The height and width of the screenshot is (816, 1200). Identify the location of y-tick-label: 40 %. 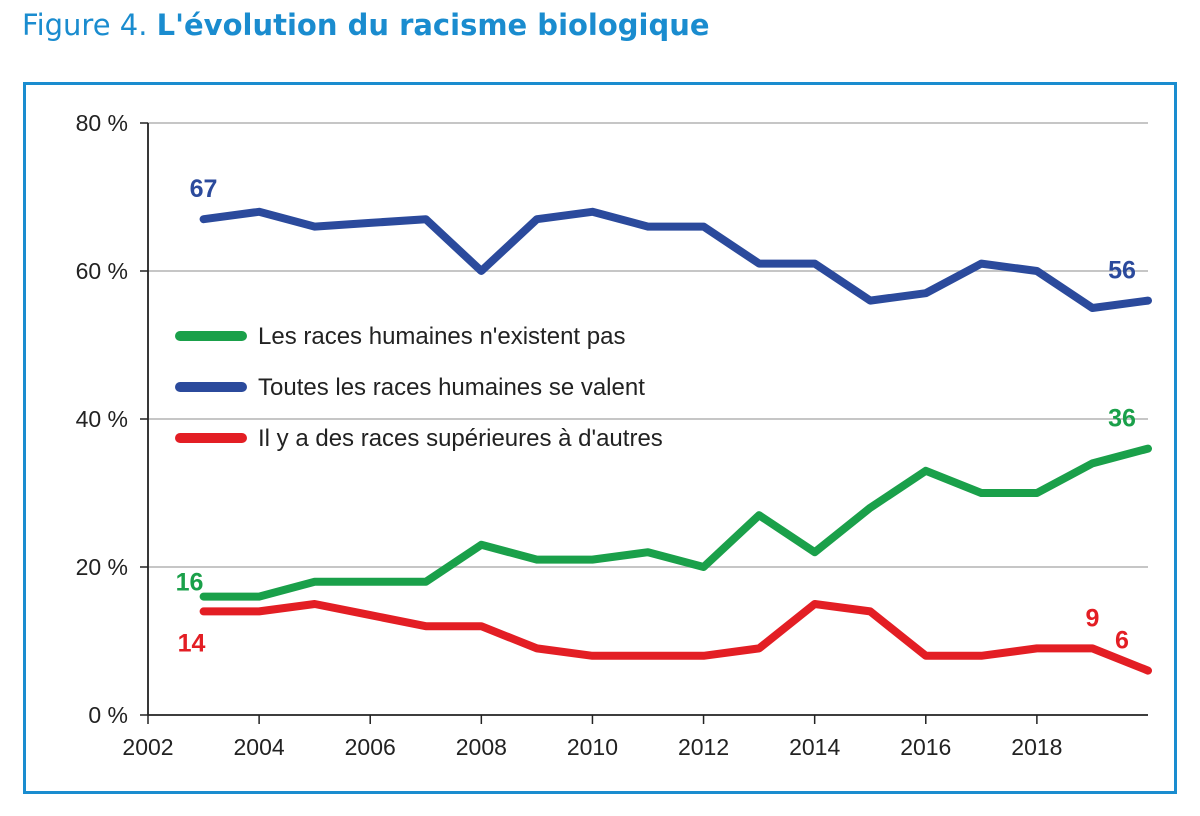
(102, 419).